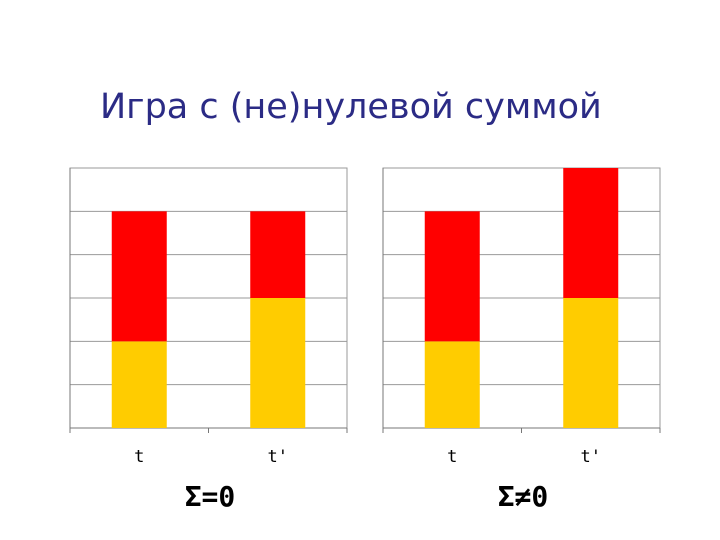  Describe the element at coordinates (210, 496) in the screenshot. I see `sum-label: Σ=0` at that location.